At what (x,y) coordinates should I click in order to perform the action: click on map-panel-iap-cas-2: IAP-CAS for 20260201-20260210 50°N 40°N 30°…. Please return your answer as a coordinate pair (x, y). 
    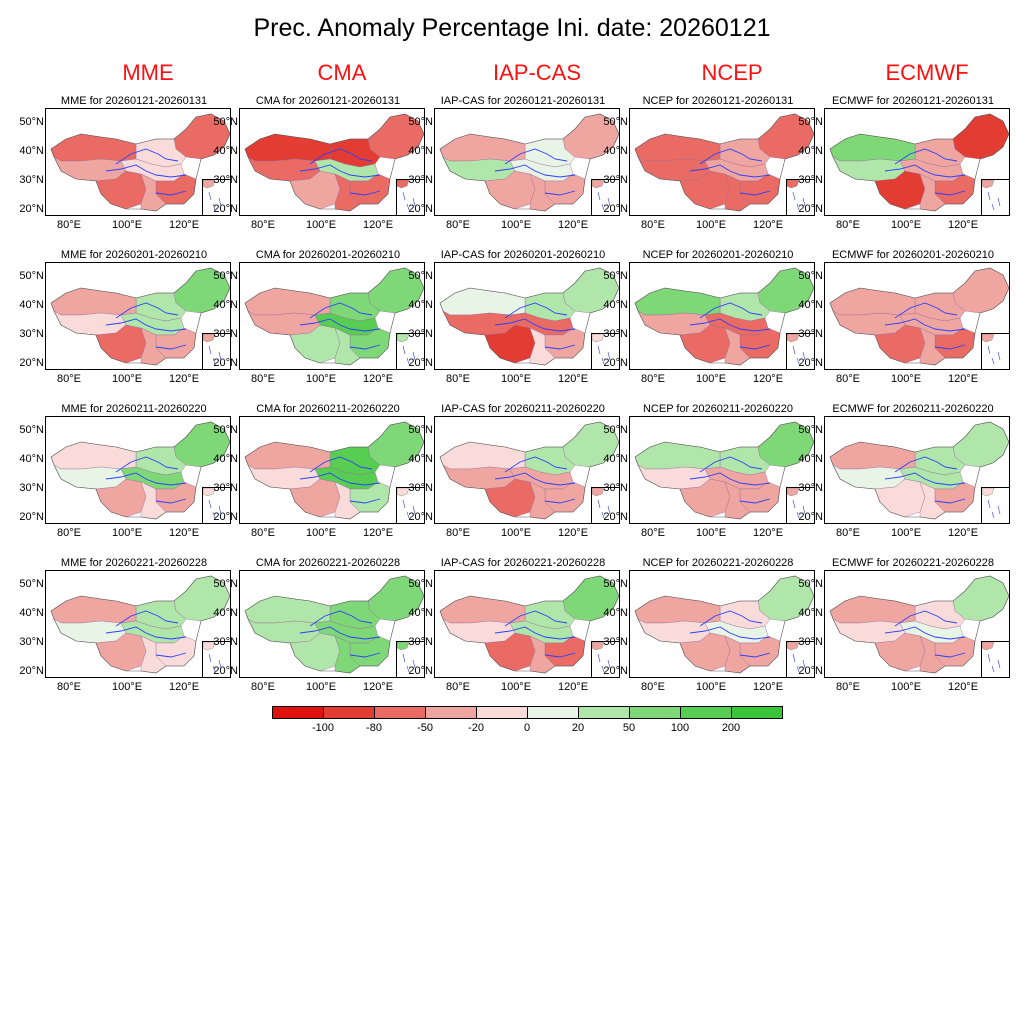
    Looking at the image, I should click on (514, 324).